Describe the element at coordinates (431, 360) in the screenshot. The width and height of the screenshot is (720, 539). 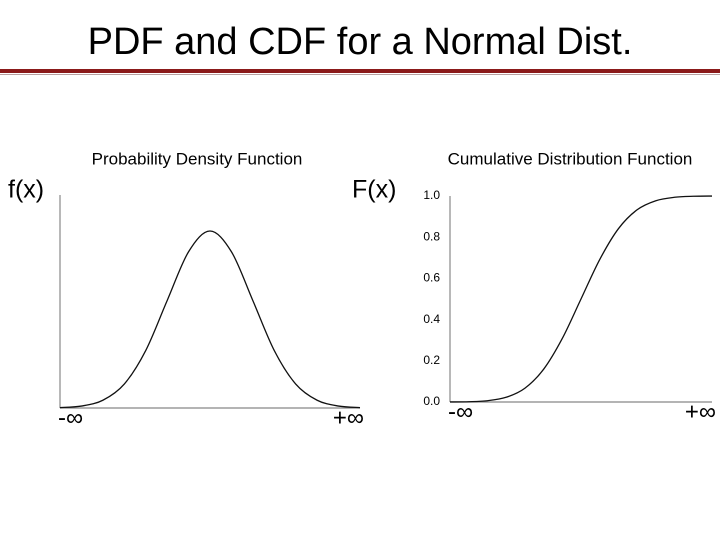
I see `y-tick-label: 0.2` at that location.